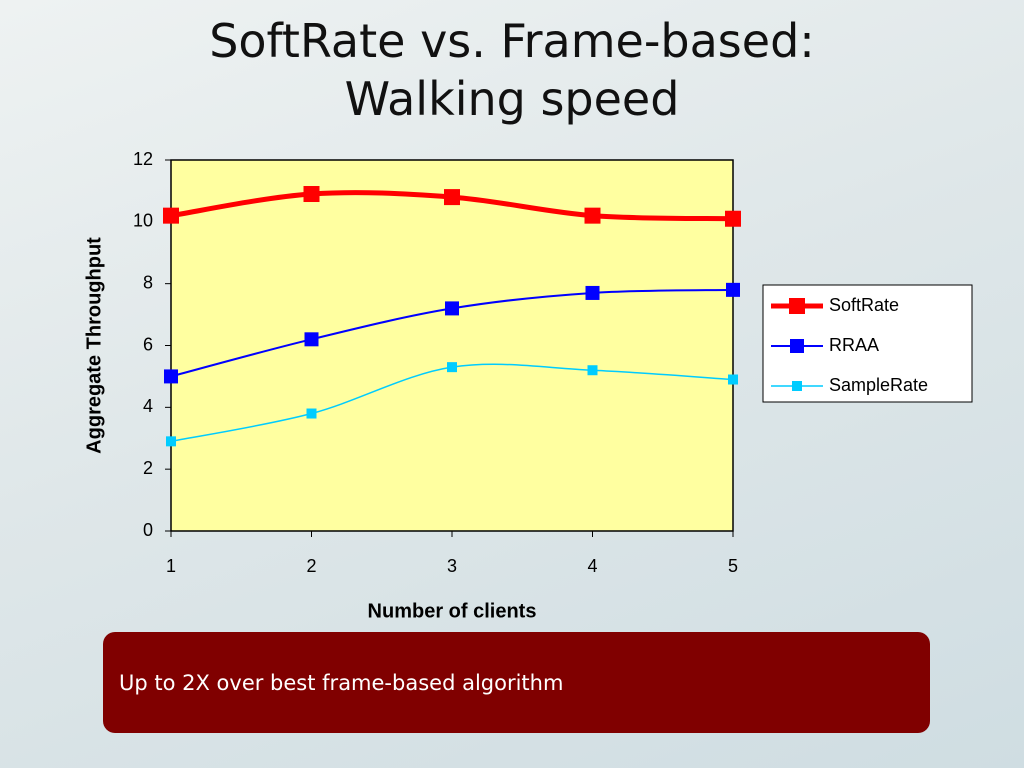  I want to click on slide-title: SoftRate vs. Frame-based: Walking speed, so click(512, 70).